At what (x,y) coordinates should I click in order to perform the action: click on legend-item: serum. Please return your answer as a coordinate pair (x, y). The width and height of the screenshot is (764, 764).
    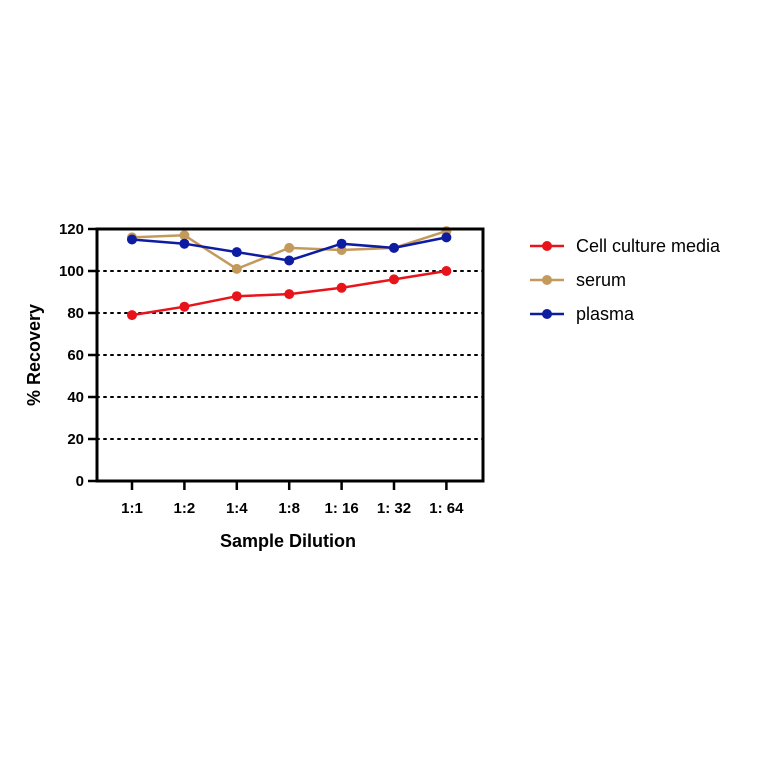
    Looking at the image, I should click on (578, 280).